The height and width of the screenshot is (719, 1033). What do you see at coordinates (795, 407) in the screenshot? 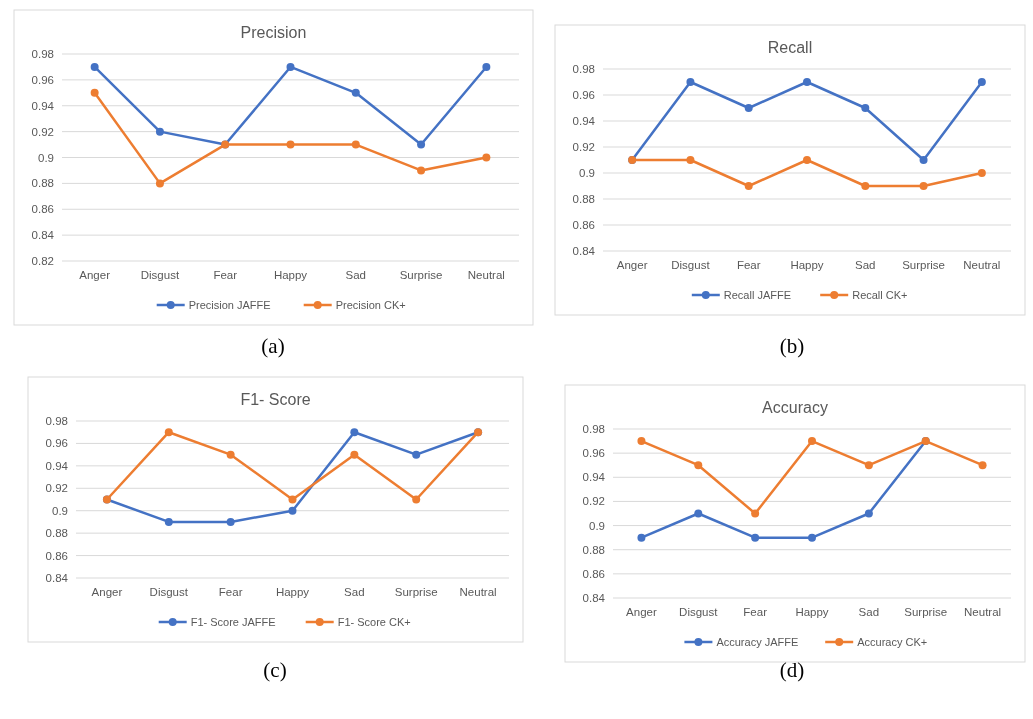
I see `chart-title: Accuracy` at bounding box center [795, 407].